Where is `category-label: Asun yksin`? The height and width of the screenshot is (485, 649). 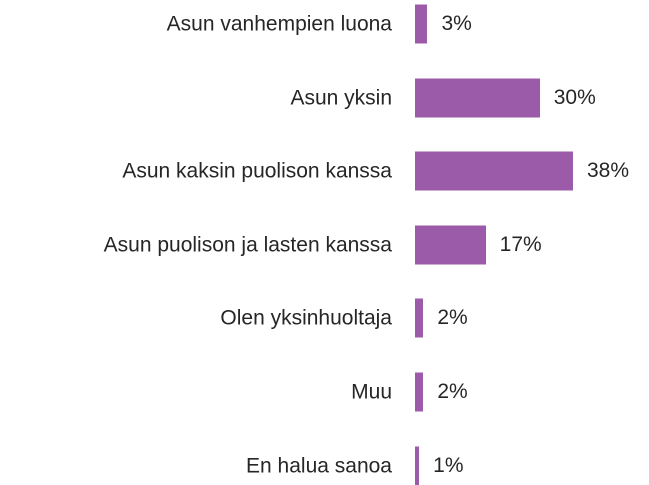
category-label: Asun yksin is located at coordinates (196, 97).